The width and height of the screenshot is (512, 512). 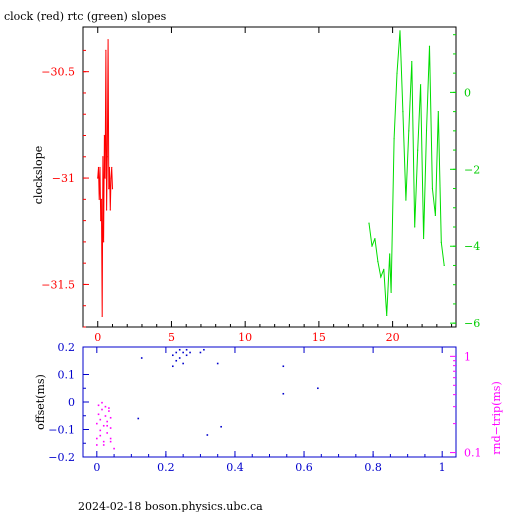 I want to click on y-left-tick-label: −31, so click(x=63, y=178).